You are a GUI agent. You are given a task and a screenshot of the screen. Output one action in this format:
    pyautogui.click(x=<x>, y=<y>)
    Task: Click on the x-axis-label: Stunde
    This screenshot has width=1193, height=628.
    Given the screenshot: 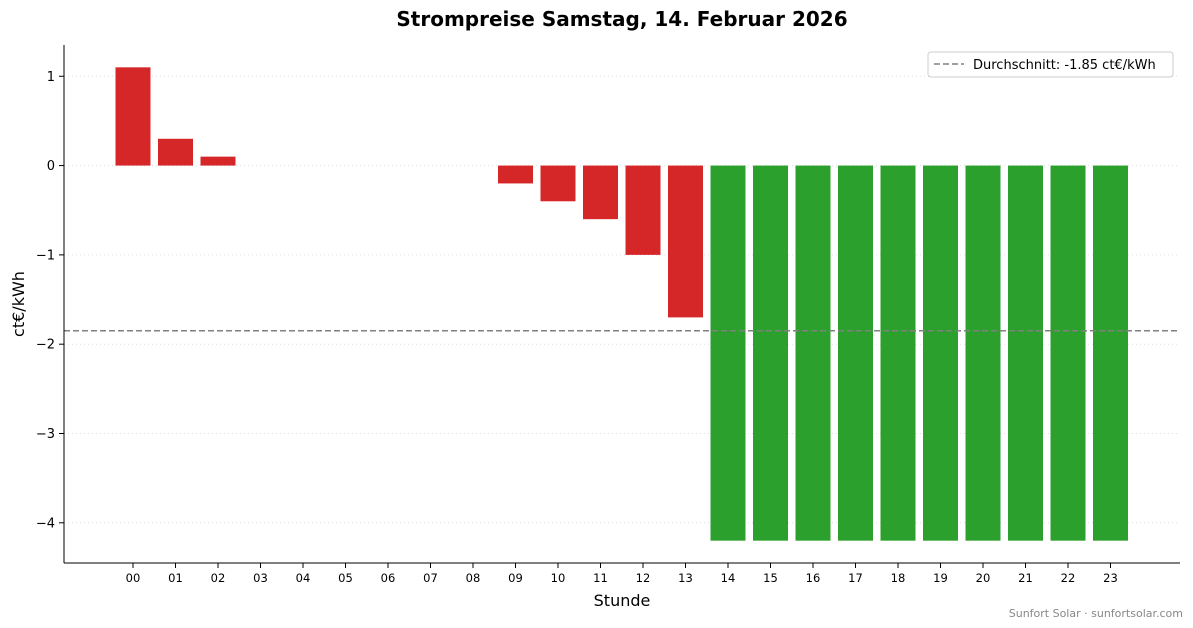 What is the action you would take?
    pyautogui.click(x=622, y=600)
    